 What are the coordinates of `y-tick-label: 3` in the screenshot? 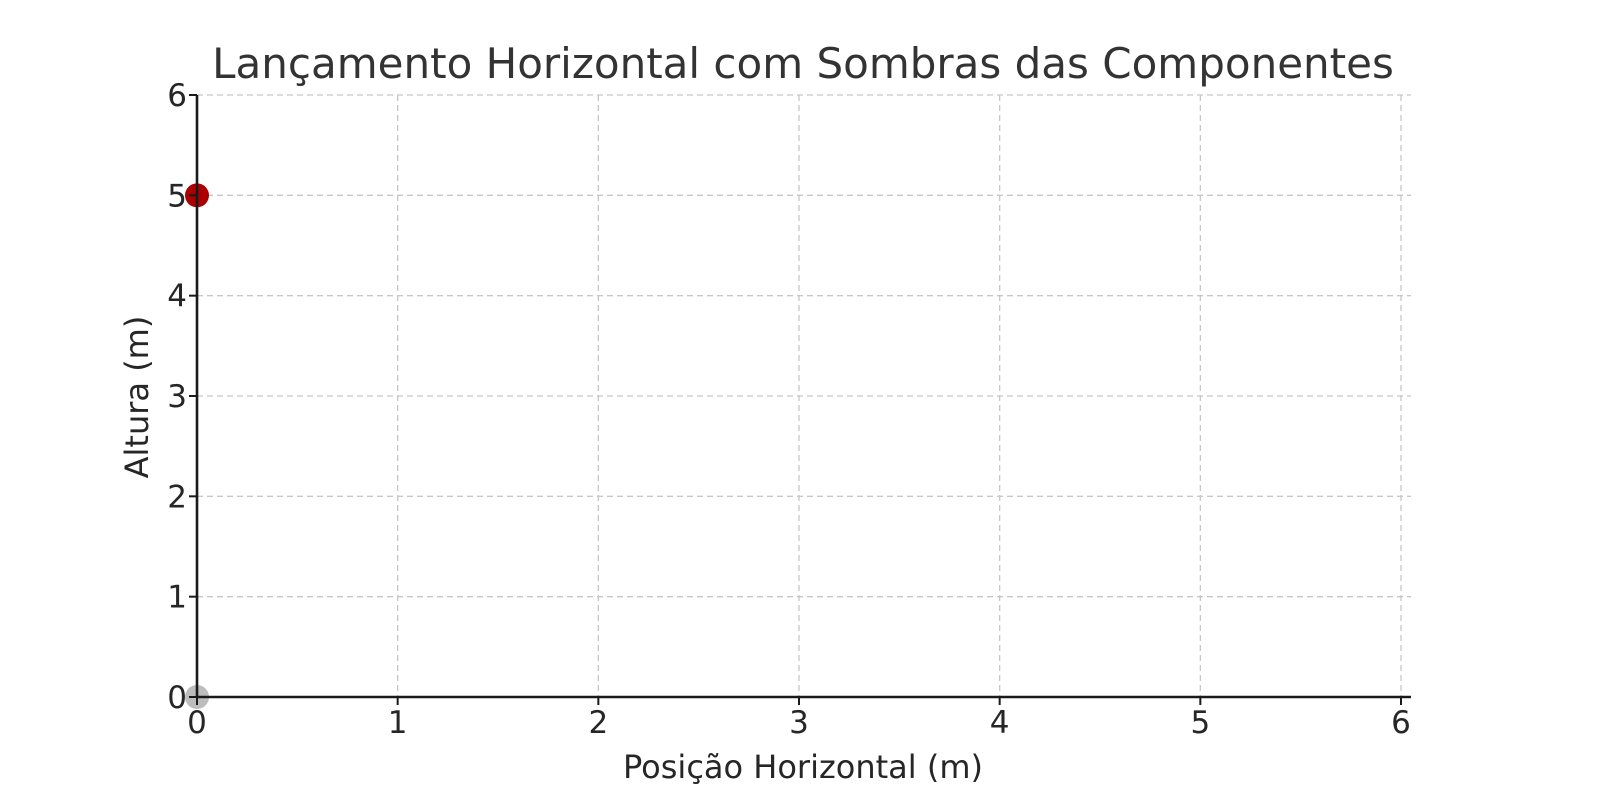 It's located at (177, 397).